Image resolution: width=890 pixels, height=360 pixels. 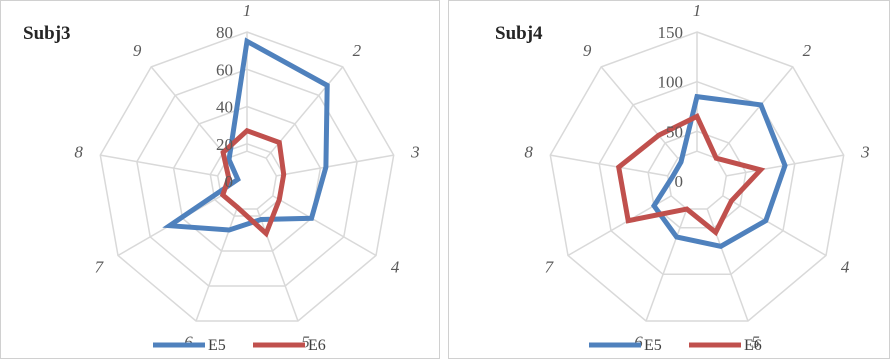 What do you see at coordinates (671, 107) in the screenshot?
I see `tick-labels: 0 50 100 150` at bounding box center [671, 107].